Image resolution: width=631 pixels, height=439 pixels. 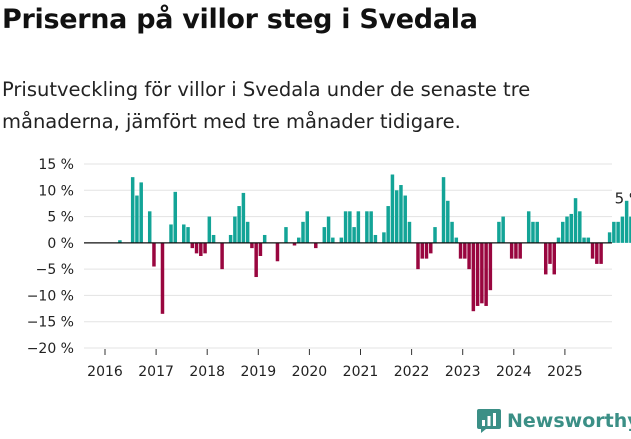 I want to click on x-tick-label: 2019, so click(x=258, y=372).